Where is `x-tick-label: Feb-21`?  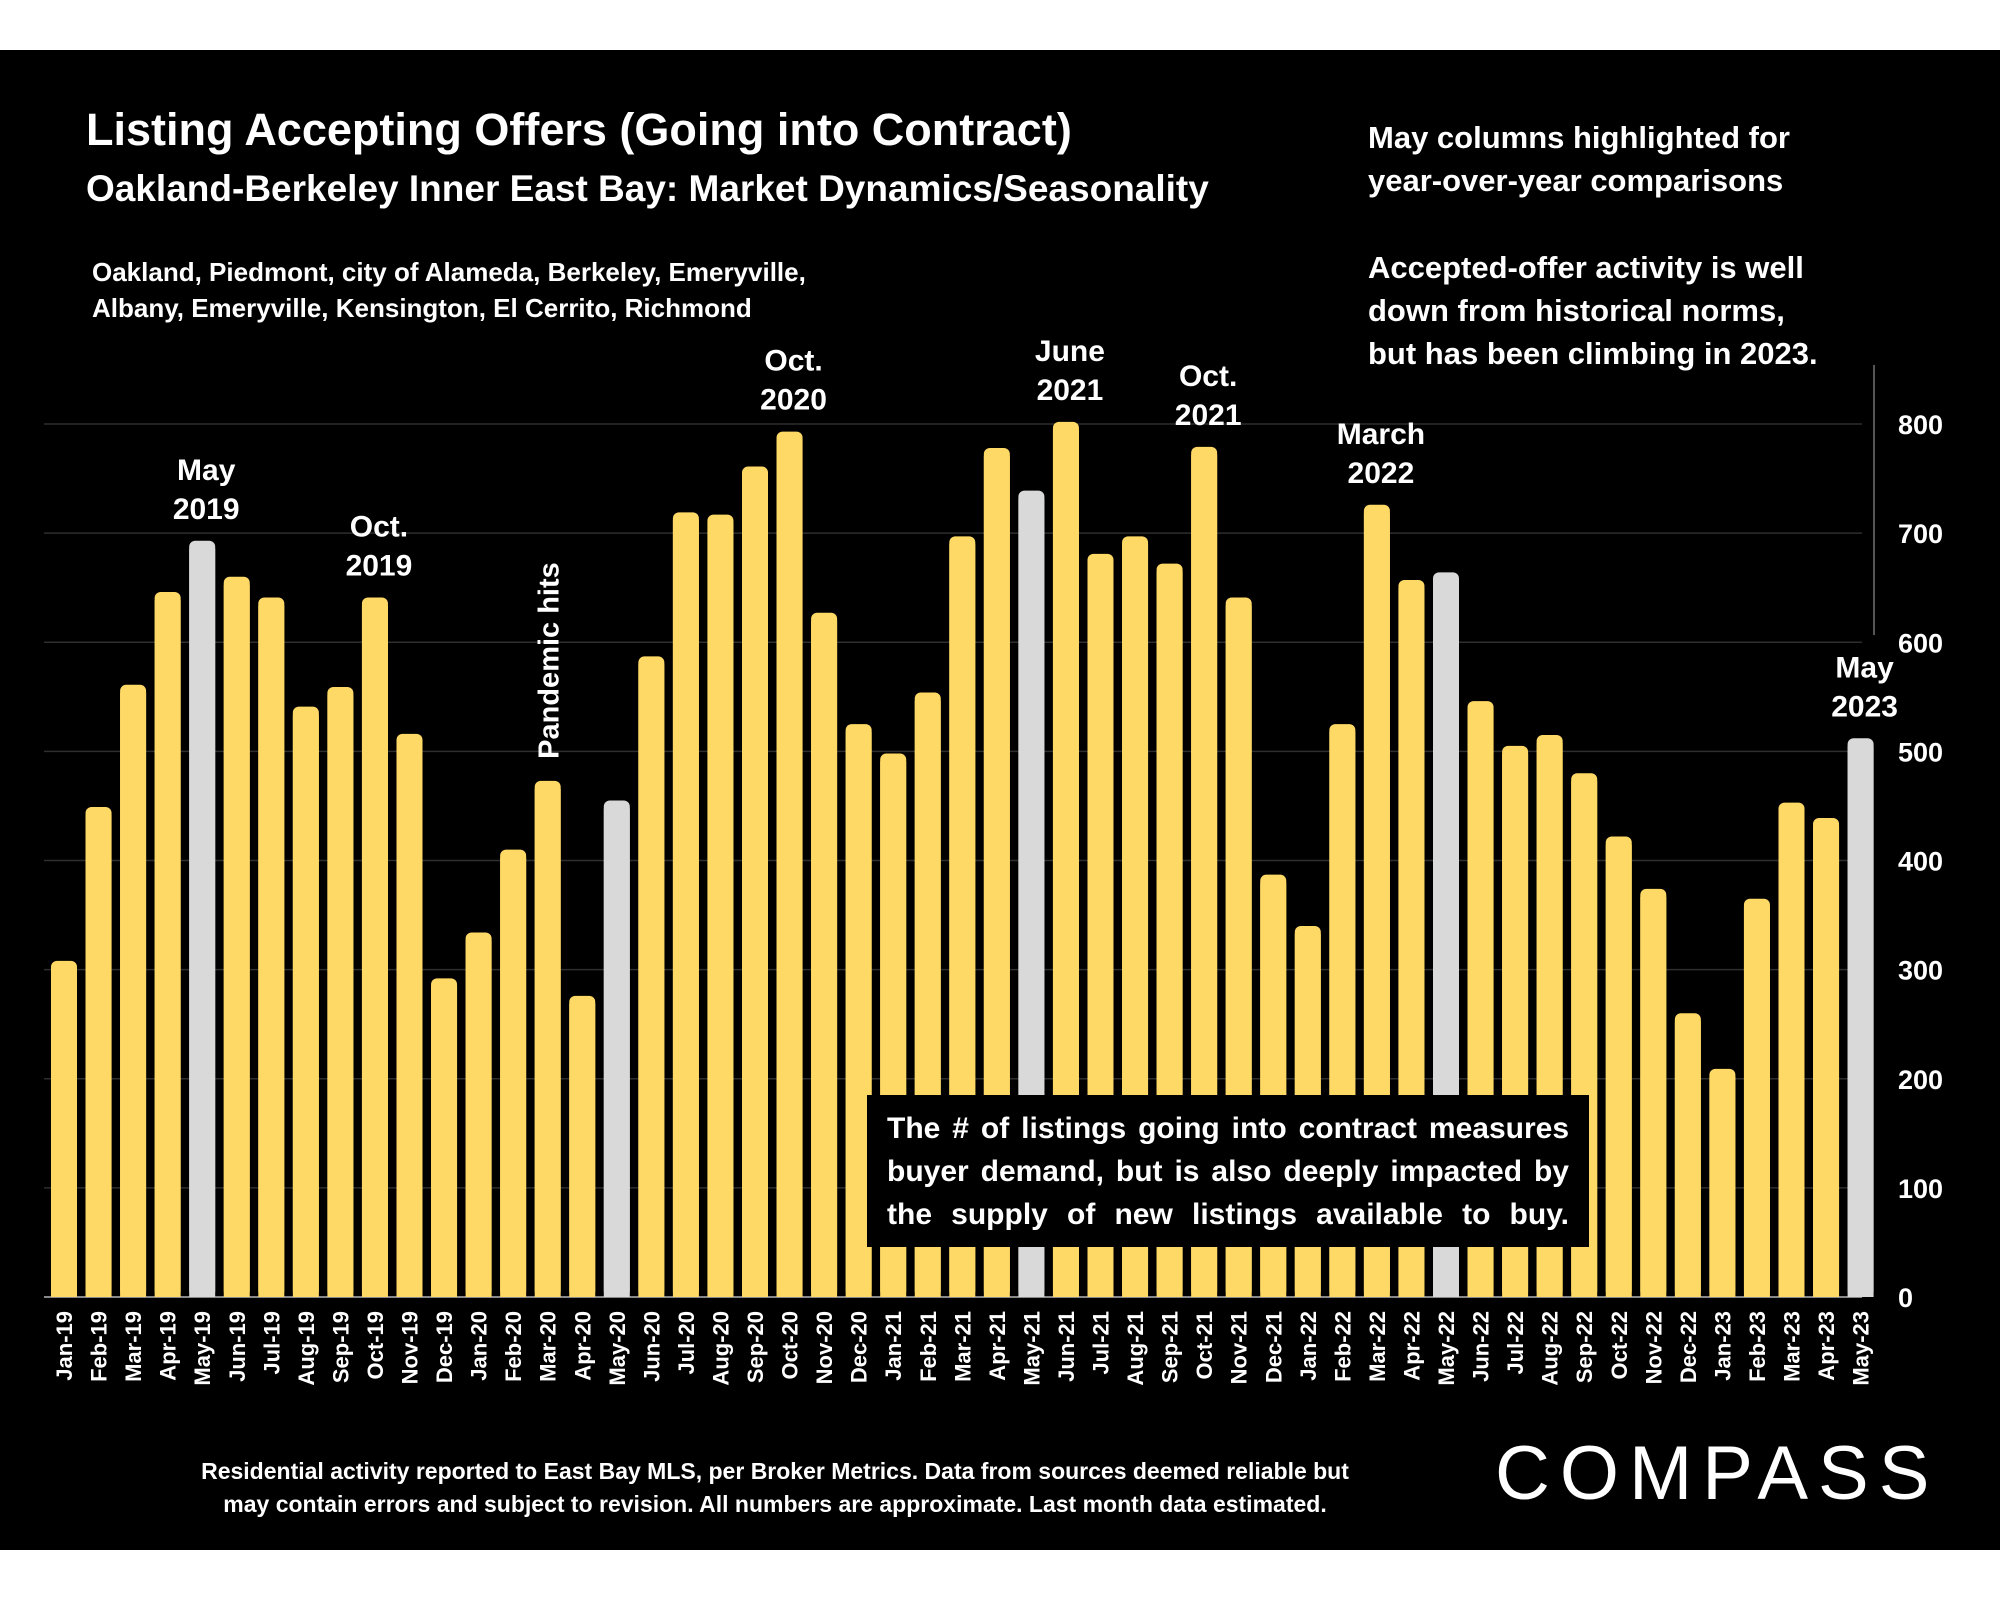
x-tick-label: Feb-21 is located at coordinates (928, 1346).